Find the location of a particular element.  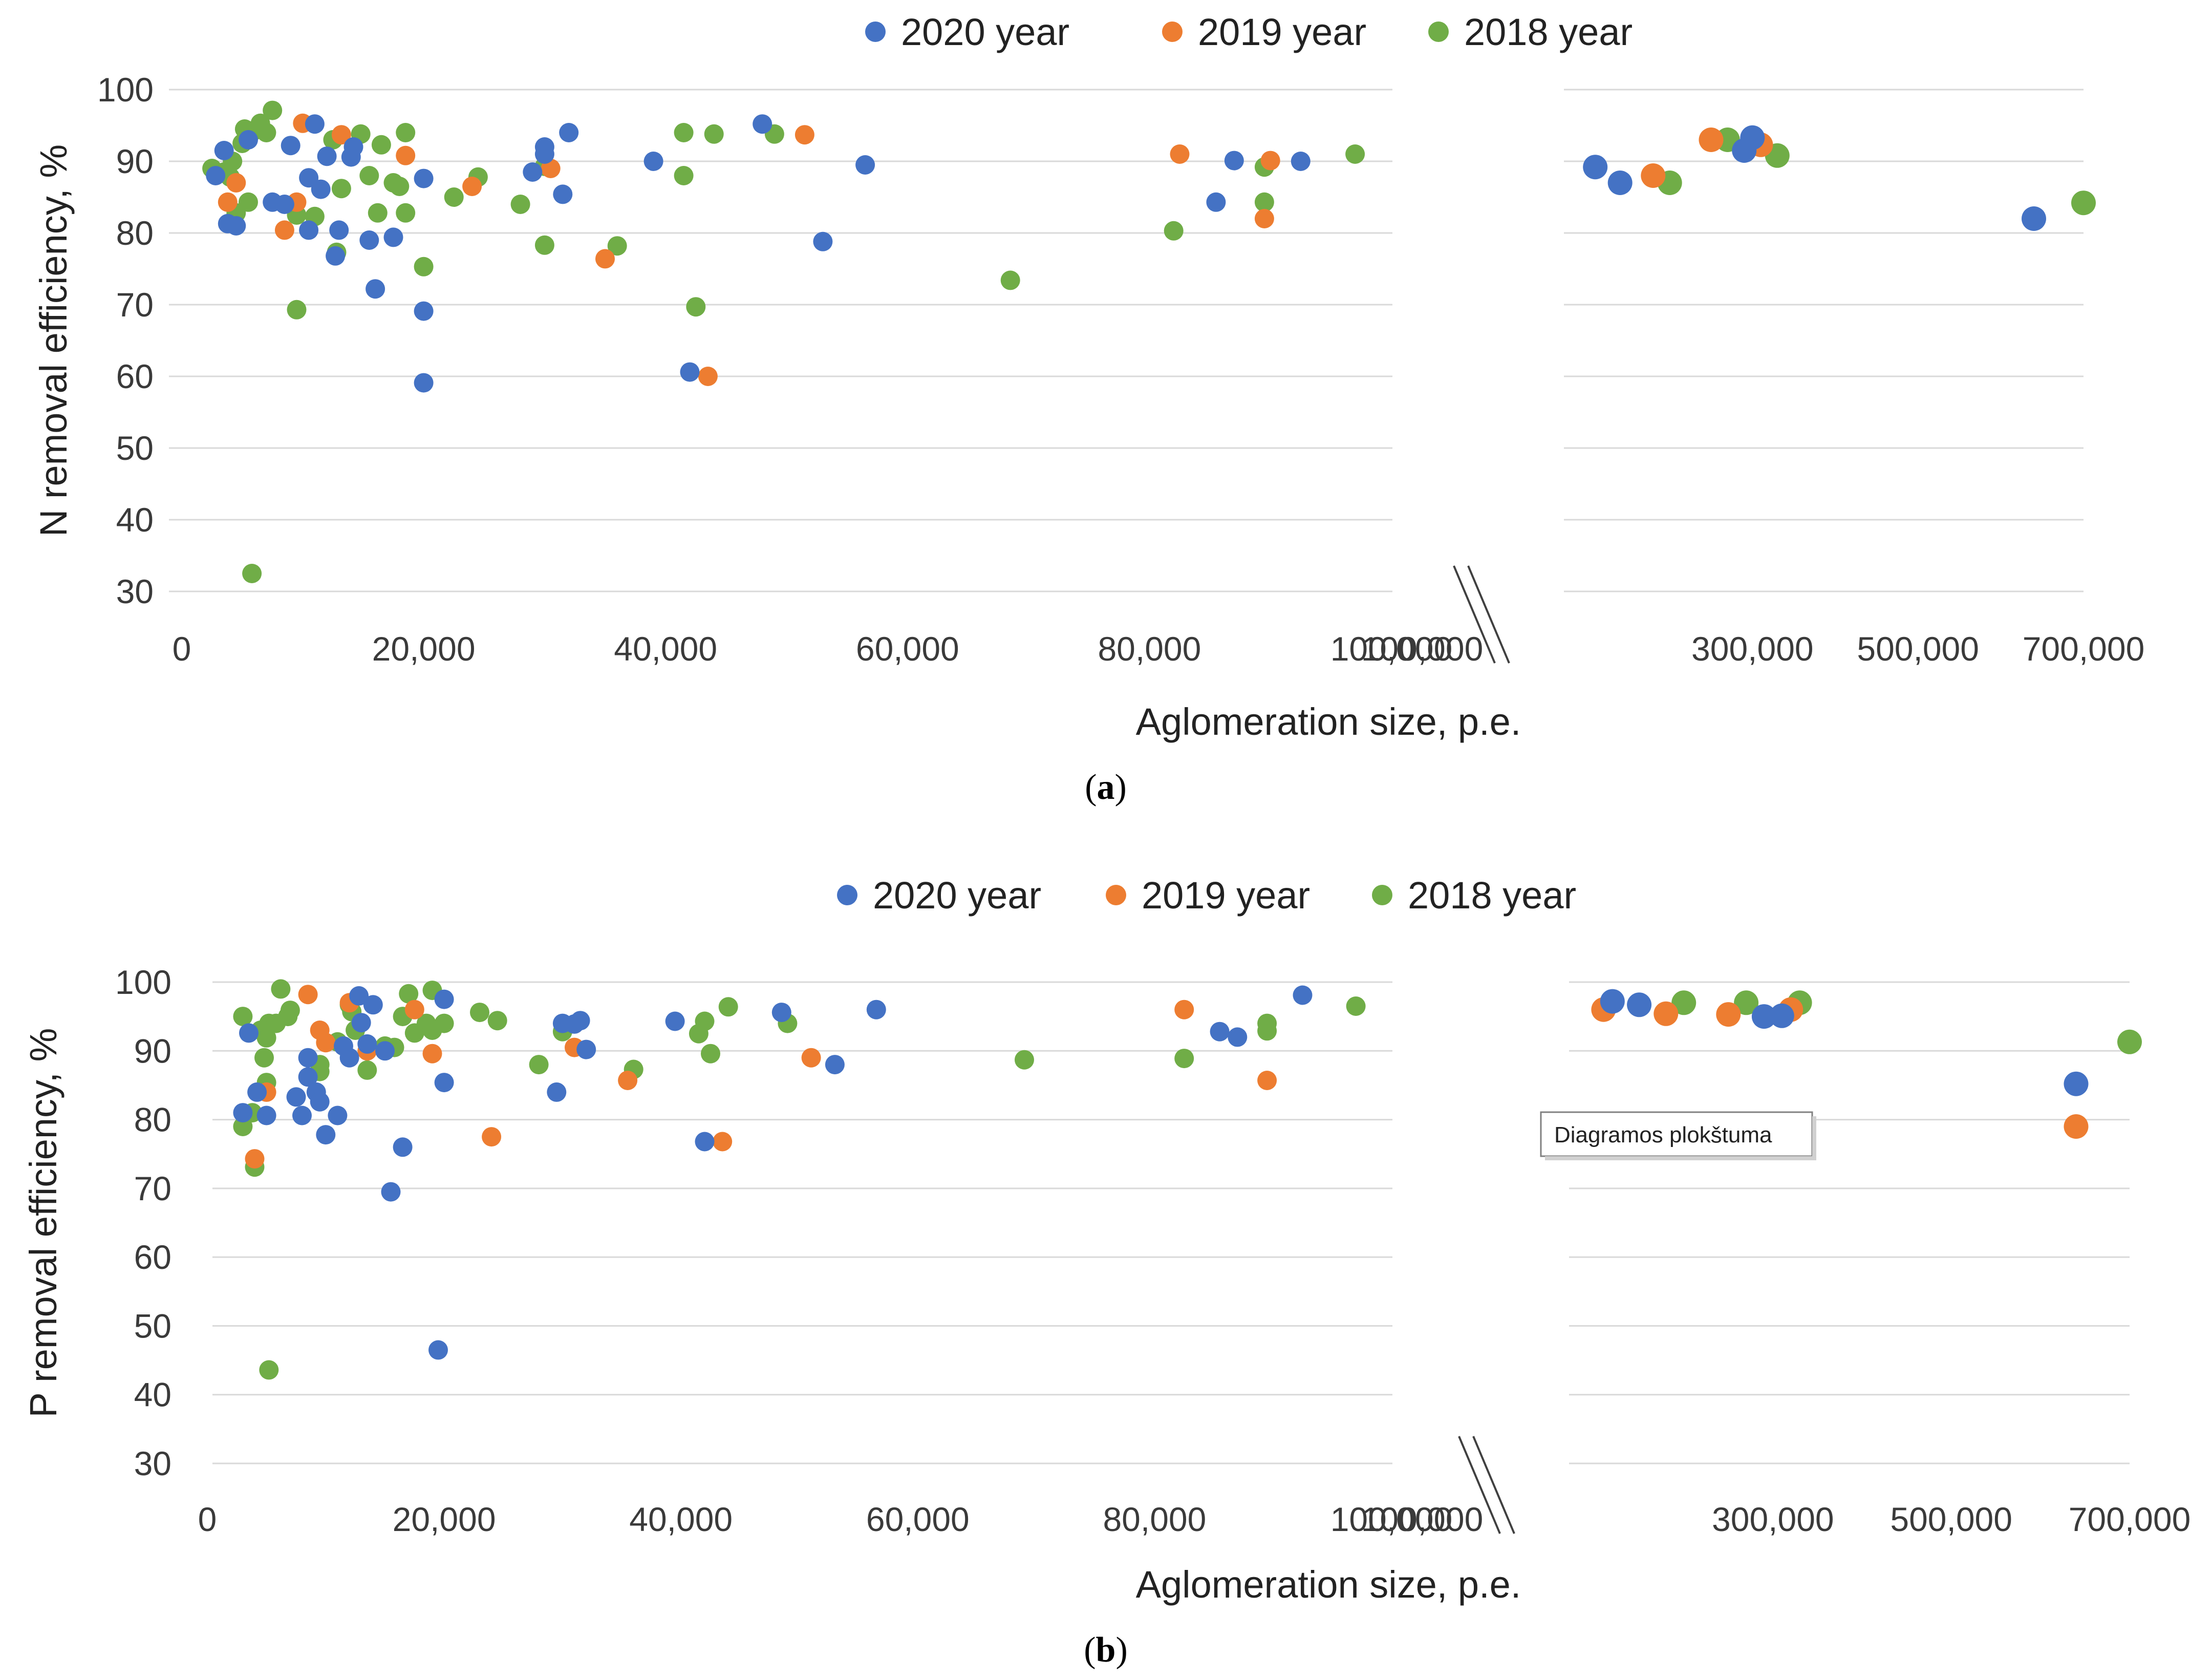

x-tick-label-right: 300,000 is located at coordinates (1753, 649).